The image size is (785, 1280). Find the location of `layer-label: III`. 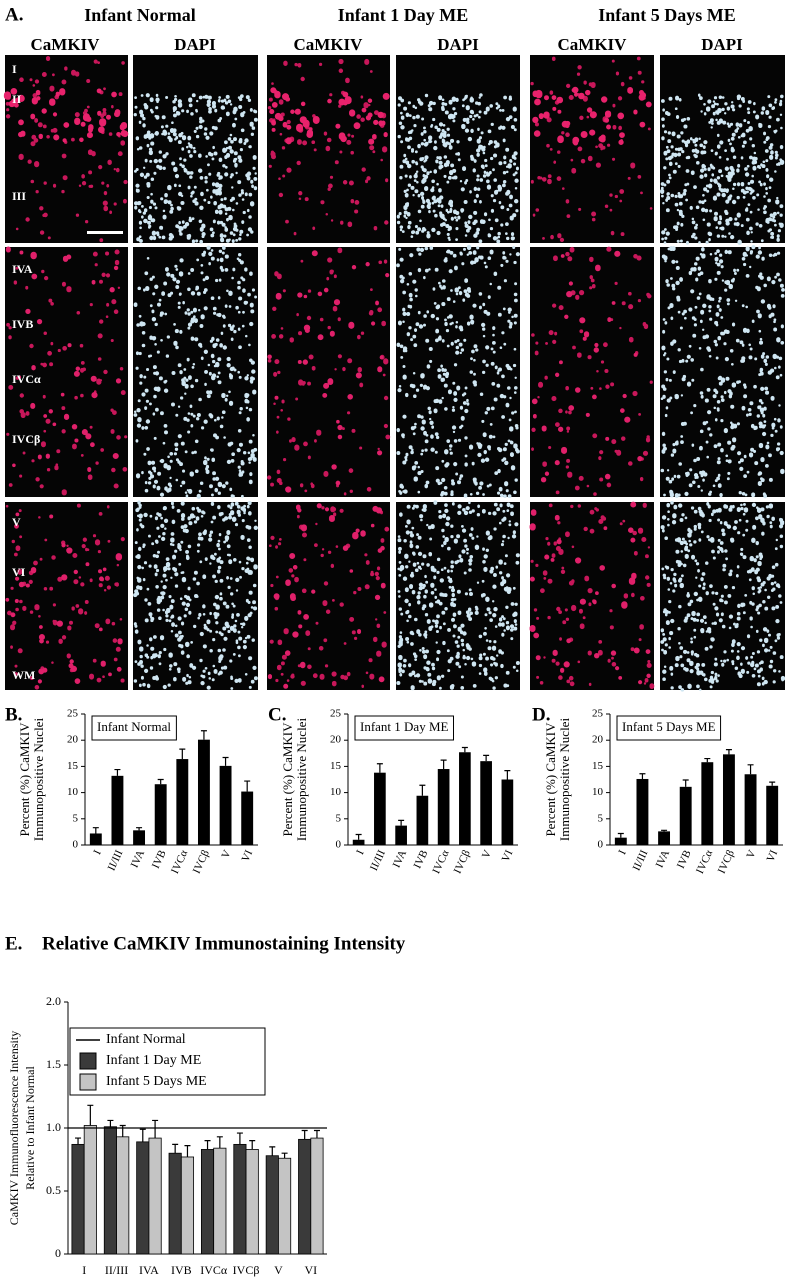

layer-label: III is located at coordinates (19, 196).